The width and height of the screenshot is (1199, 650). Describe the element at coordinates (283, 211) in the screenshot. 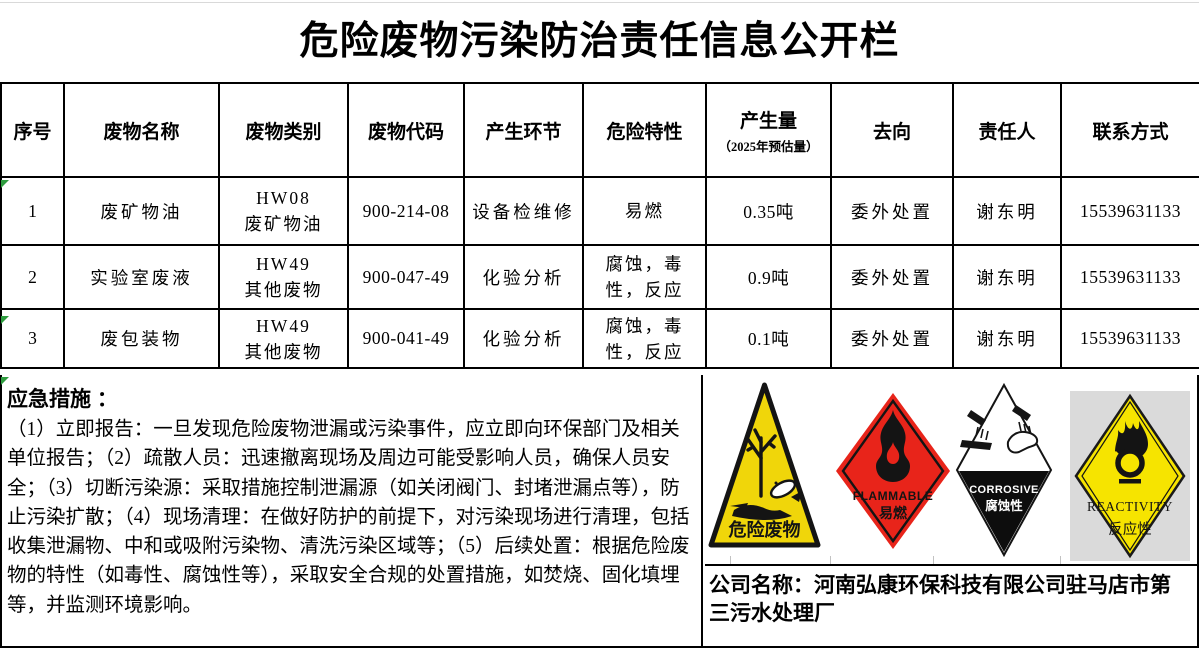

I see `cell-category: HW08 废矿物油` at that location.